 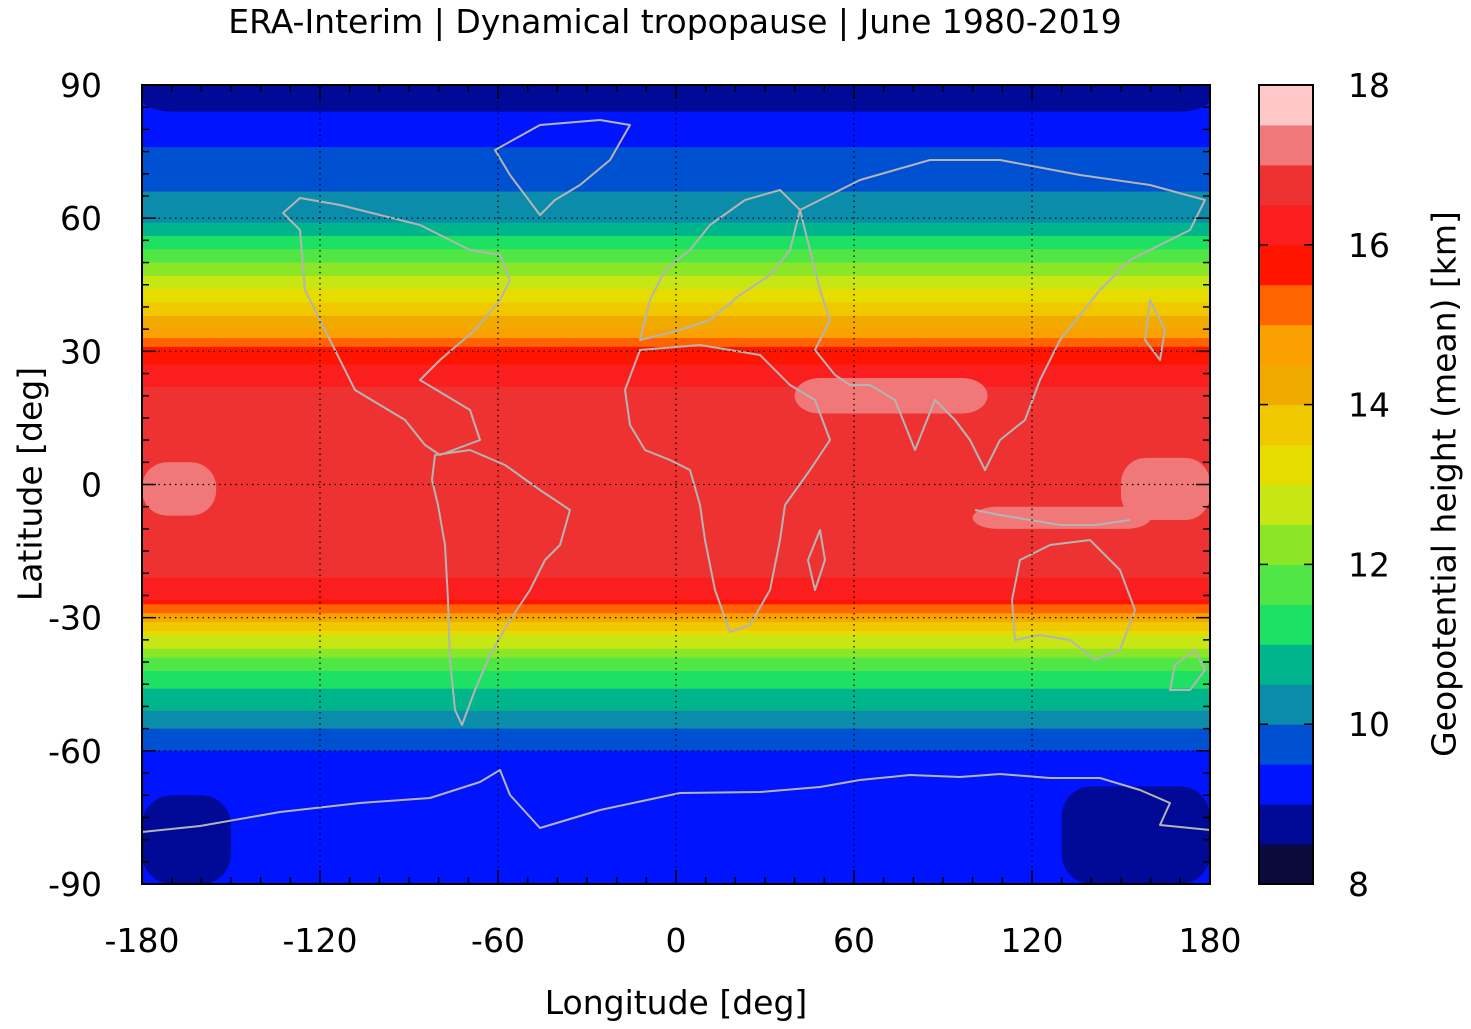 What do you see at coordinates (1369, 564) in the screenshot?
I see `colorbar-tick-label: 12` at bounding box center [1369, 564].